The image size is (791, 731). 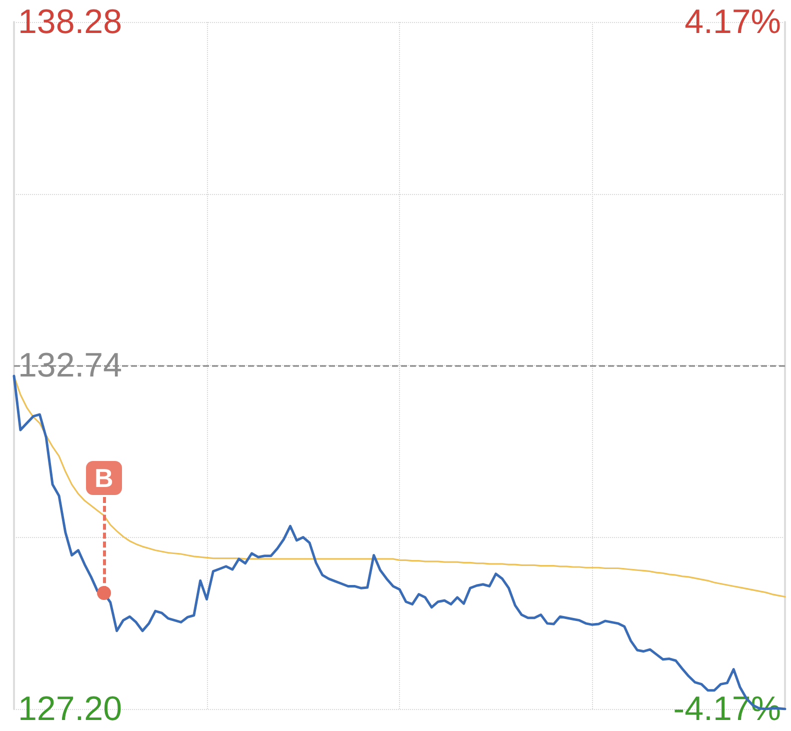 I want to click on y-tick-label: 138.28, so click(x=70, y=22).